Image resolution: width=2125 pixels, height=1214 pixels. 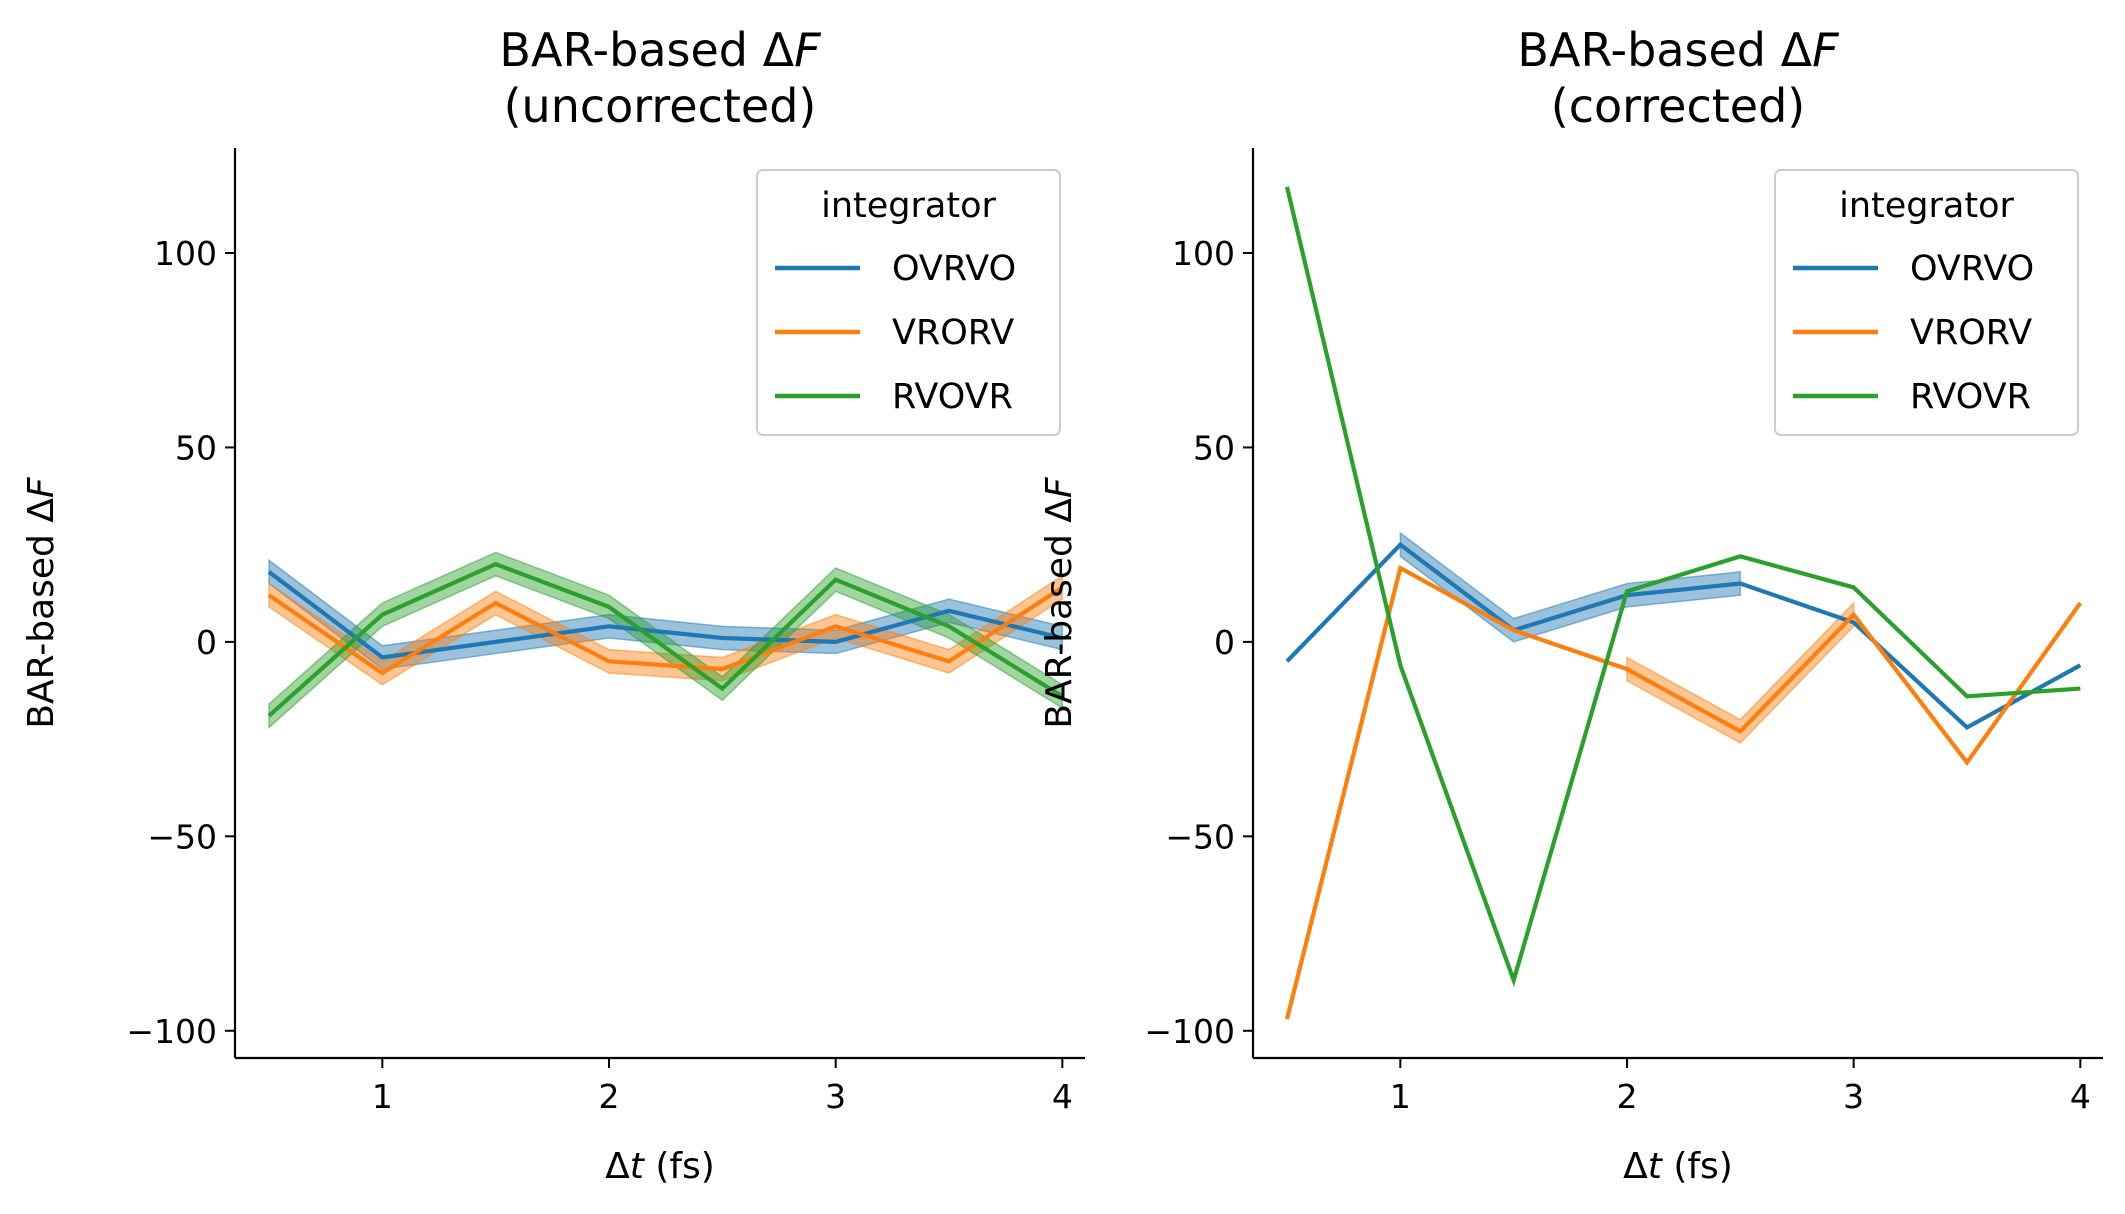 What do you see at coordinates (1678, 106) in the screenshot?
I see `chart-subtitle: (corrected)` at bounding box center [1678, 106].